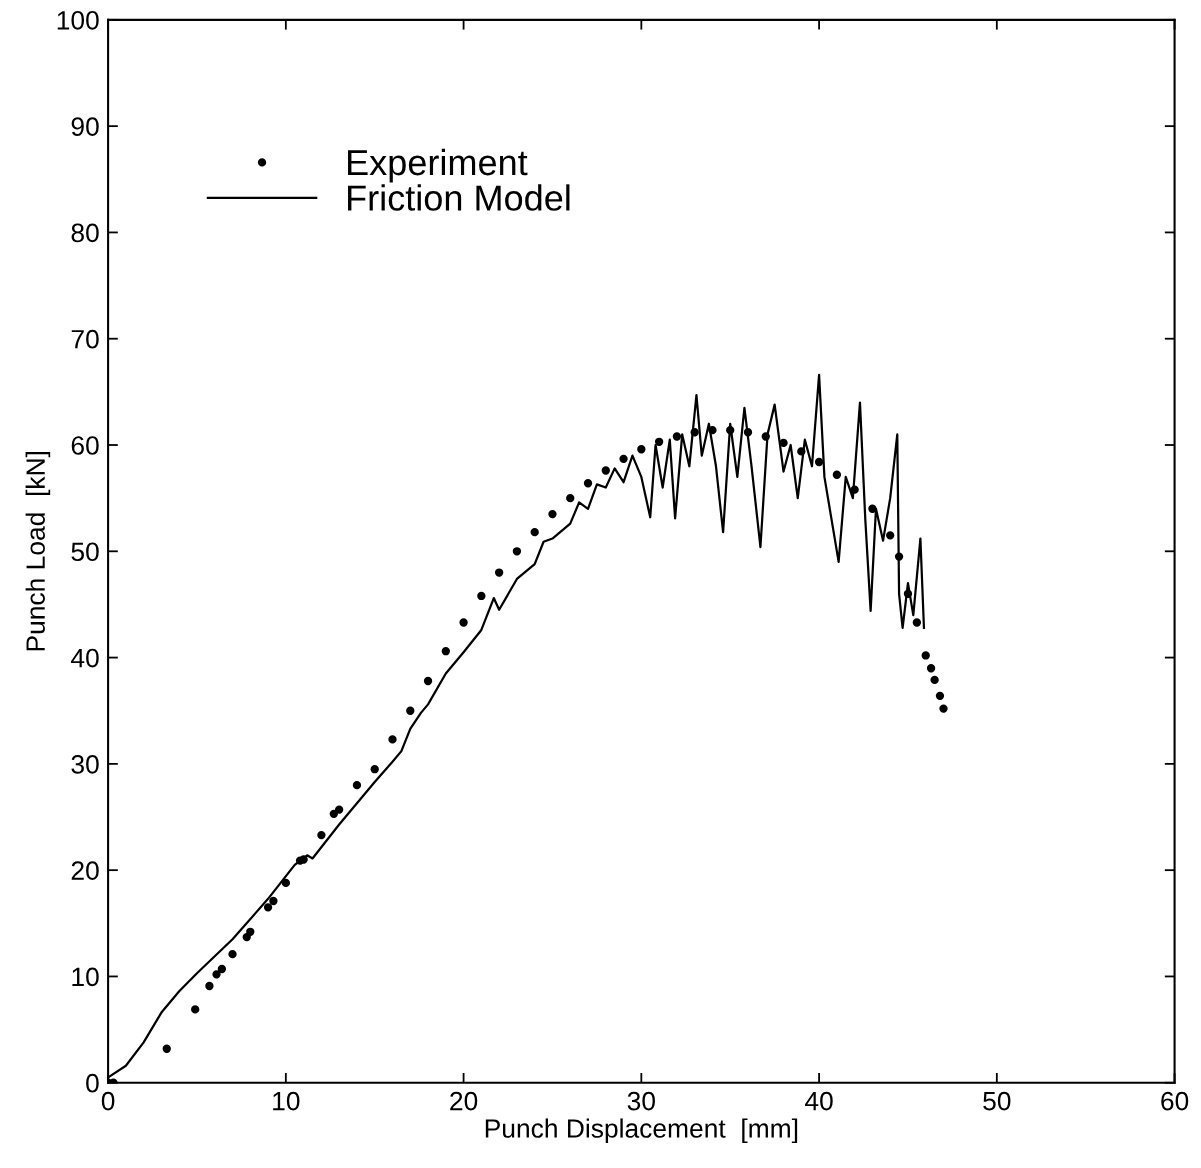 This screenshot has width=1201, height=1168. Describe the element at coordinates (38, 551) in the screenshot. I see `y-axis-title: Punch Load [kN]` at that location.